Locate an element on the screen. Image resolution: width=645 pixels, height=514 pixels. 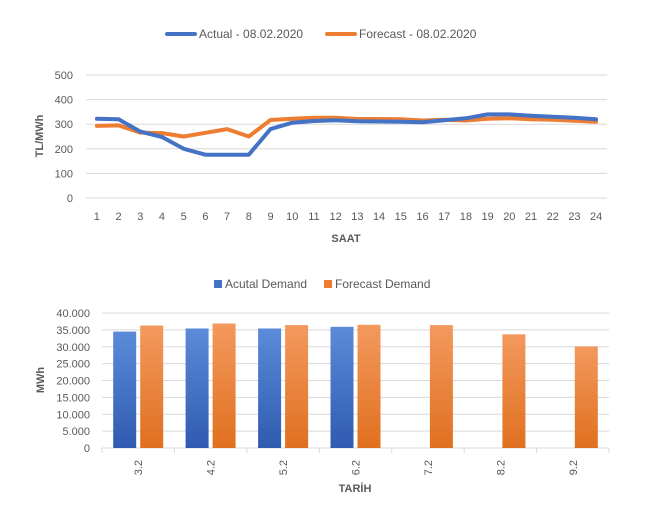
x-tick-label: 8 is located at coordinates (249, 217).